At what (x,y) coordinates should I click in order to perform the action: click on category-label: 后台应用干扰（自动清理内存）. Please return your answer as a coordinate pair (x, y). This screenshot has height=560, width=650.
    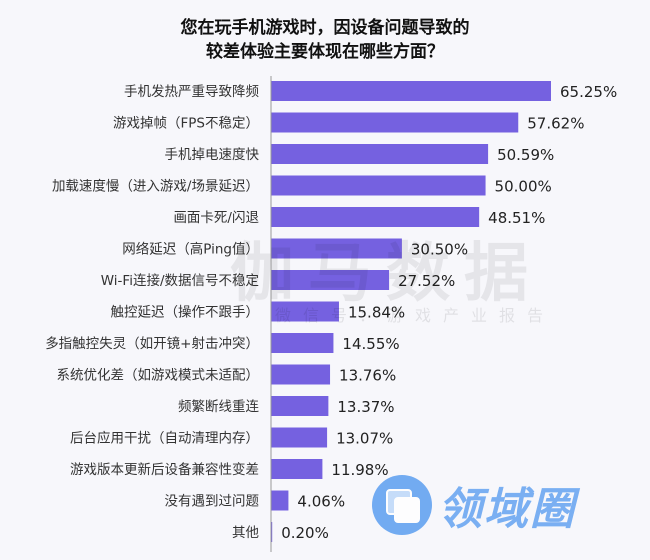
    Looking at the image, I should click on (164, 438).